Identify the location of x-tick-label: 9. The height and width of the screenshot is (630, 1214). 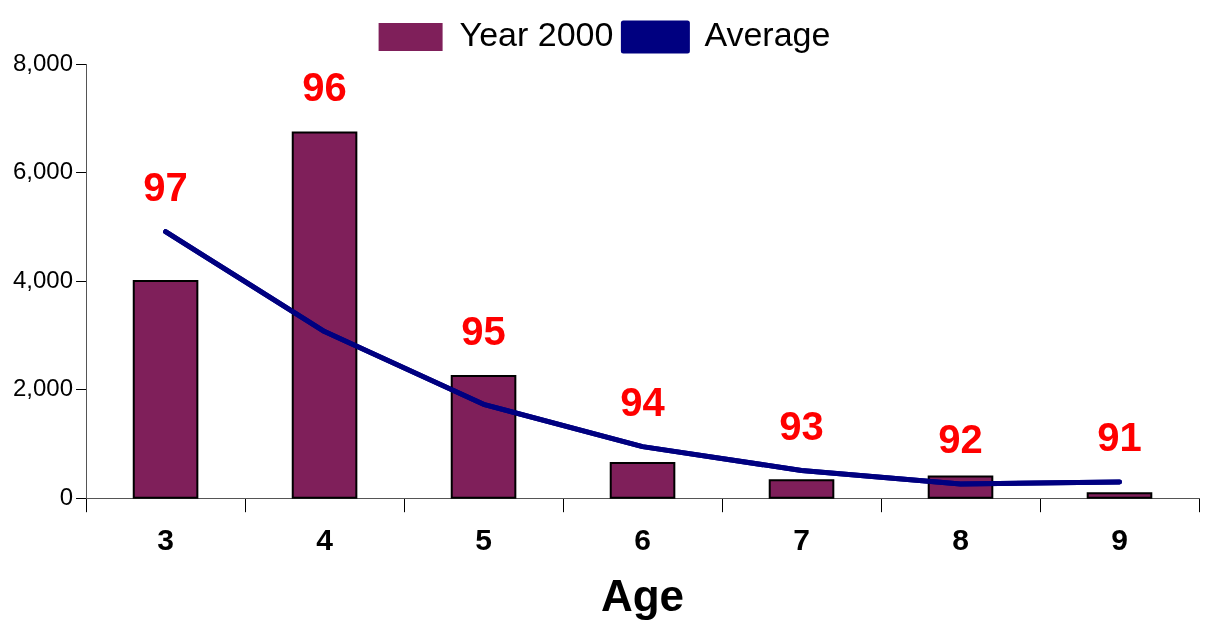
(1119, 540).